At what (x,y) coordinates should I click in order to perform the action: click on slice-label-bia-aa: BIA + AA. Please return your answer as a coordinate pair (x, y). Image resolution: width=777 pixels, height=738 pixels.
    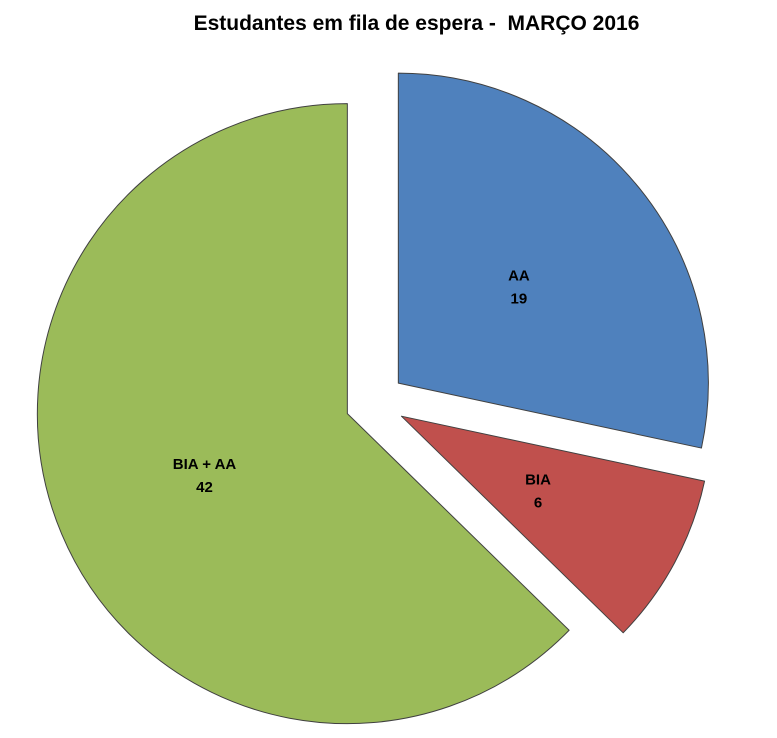
    Looking at the image, I should click on (205, 464).